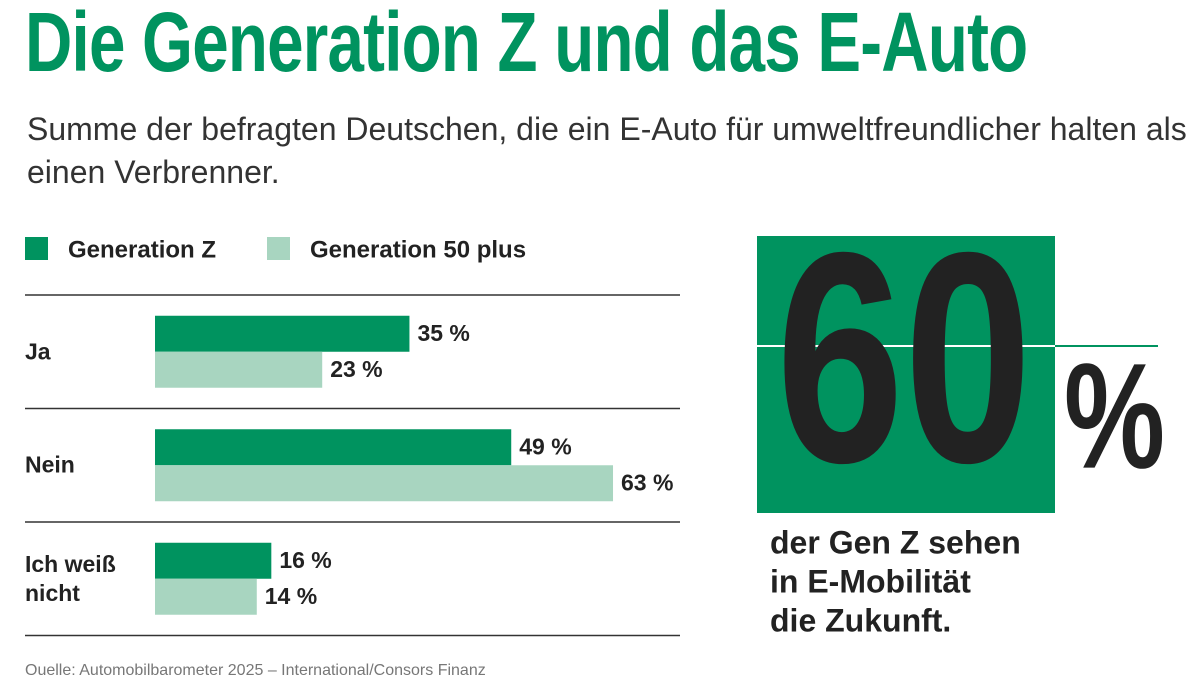  I want to click on value-label: 49 %, so click(545, 446).